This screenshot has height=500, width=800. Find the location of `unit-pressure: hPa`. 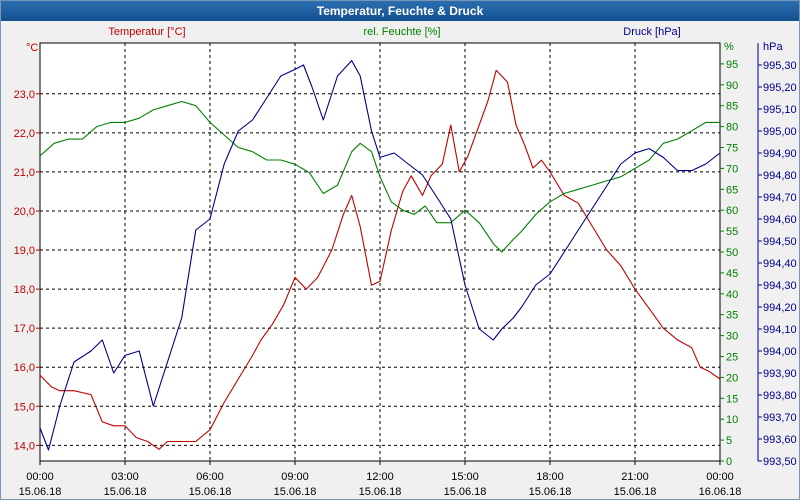

unit-pressure: hPa is located at coordinates (773, 47).